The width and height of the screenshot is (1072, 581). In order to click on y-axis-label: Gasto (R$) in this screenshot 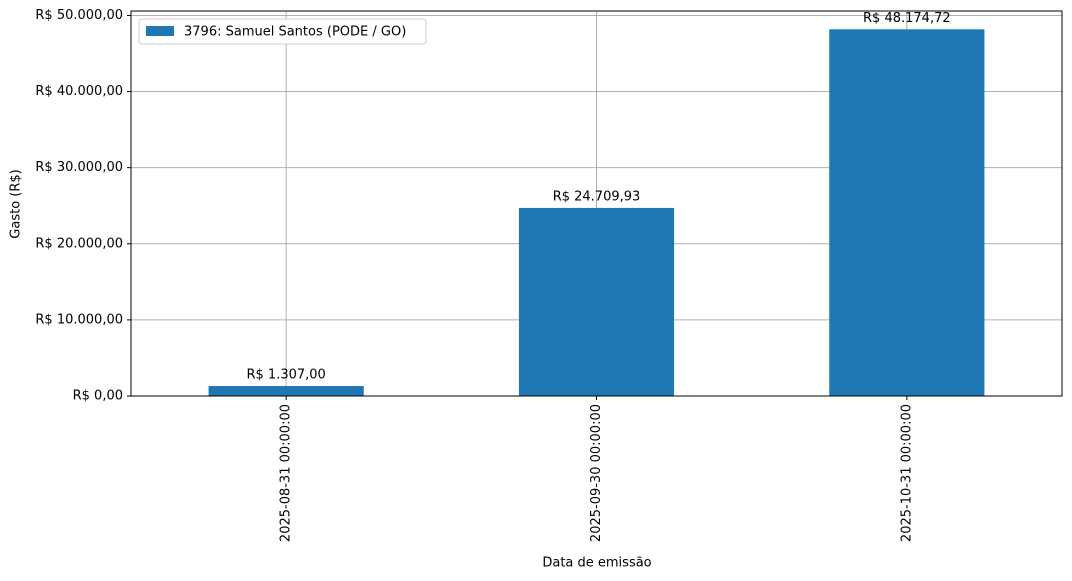, I will do `click(16, 203)`.